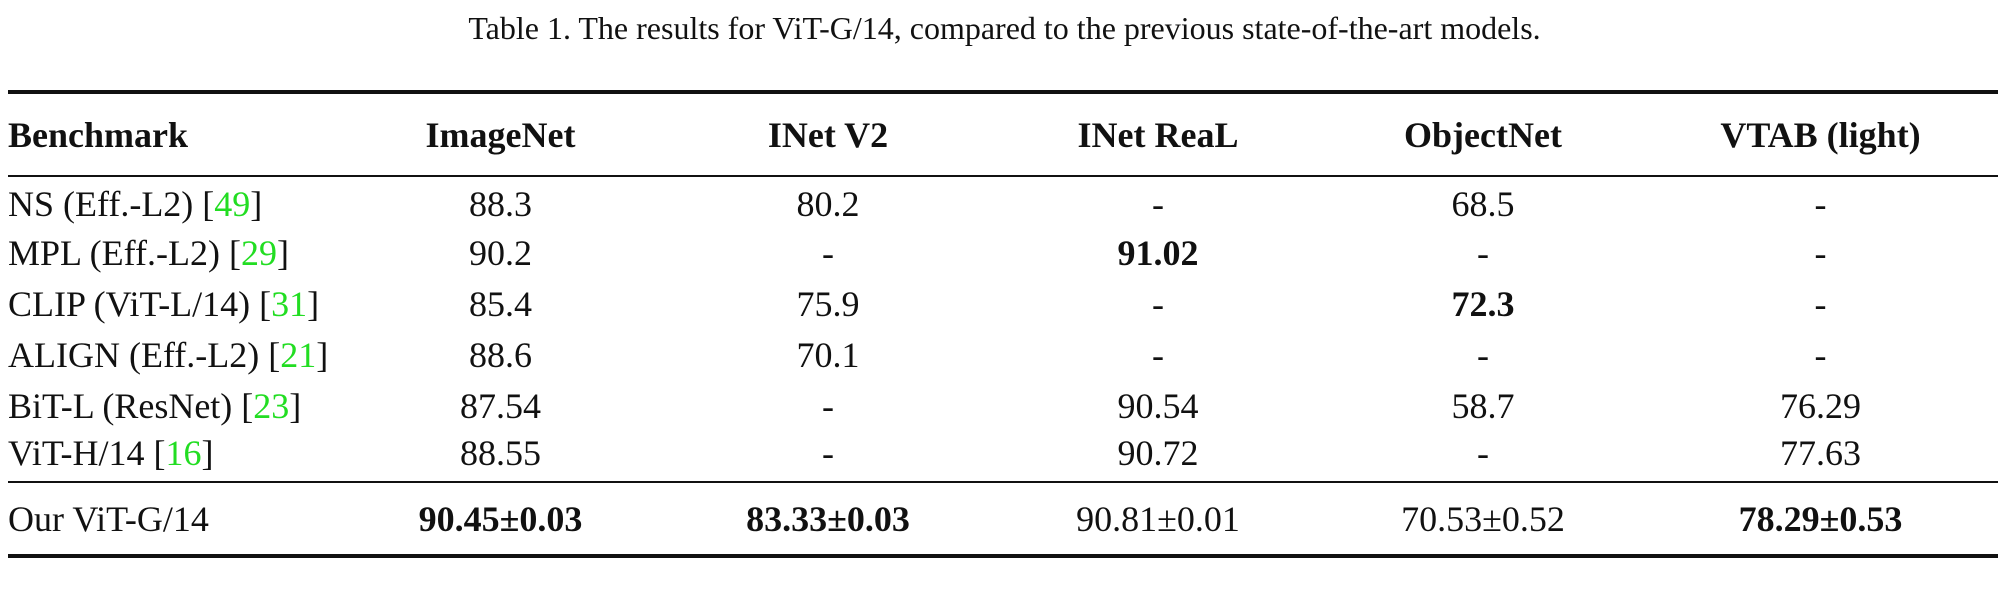 The image size is (2009, 594). I want to click on table-row: NS (Eff.-L2) [49] 88.3 80.2 - 68.5 -, so click(1003, 201).